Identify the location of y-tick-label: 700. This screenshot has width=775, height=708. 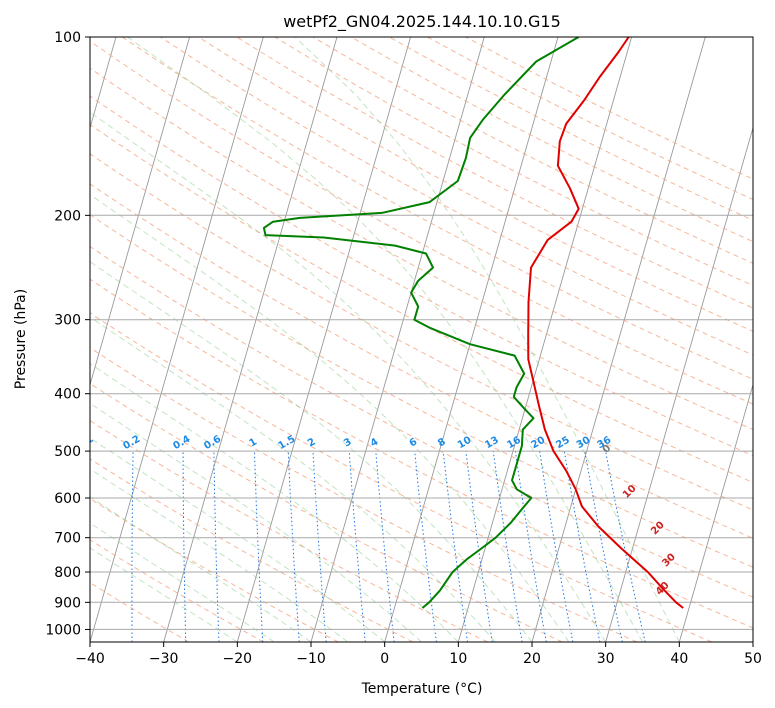
(67, 539).